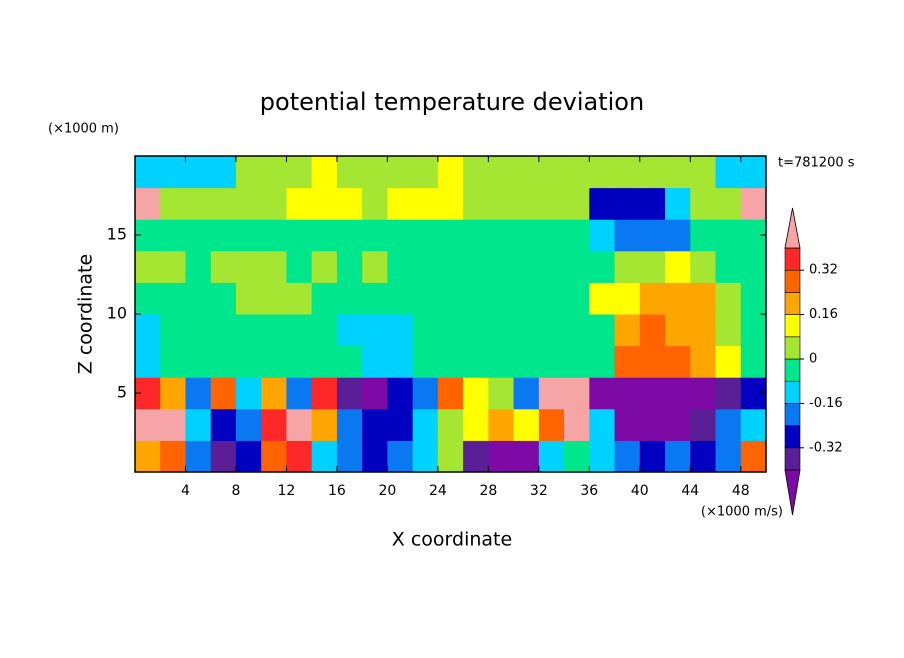 The height and width of the screenshot is (658, 904). What do you see at coordinates (792, 228) in the screenshot?
I see `colorbar-over` at bounding box center [792, 228].